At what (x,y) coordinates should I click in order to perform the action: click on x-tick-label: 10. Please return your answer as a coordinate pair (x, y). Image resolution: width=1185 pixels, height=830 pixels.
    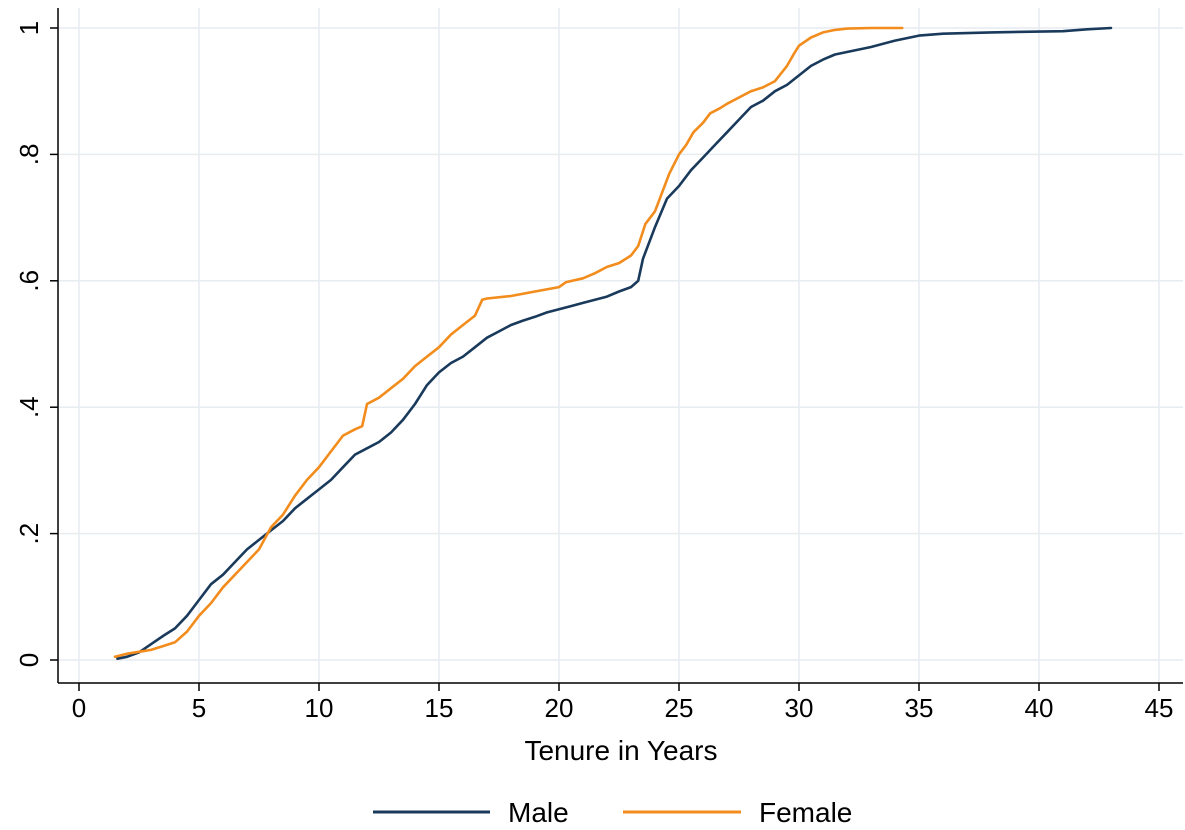
    Looking at the image, I should click on (319, 708).